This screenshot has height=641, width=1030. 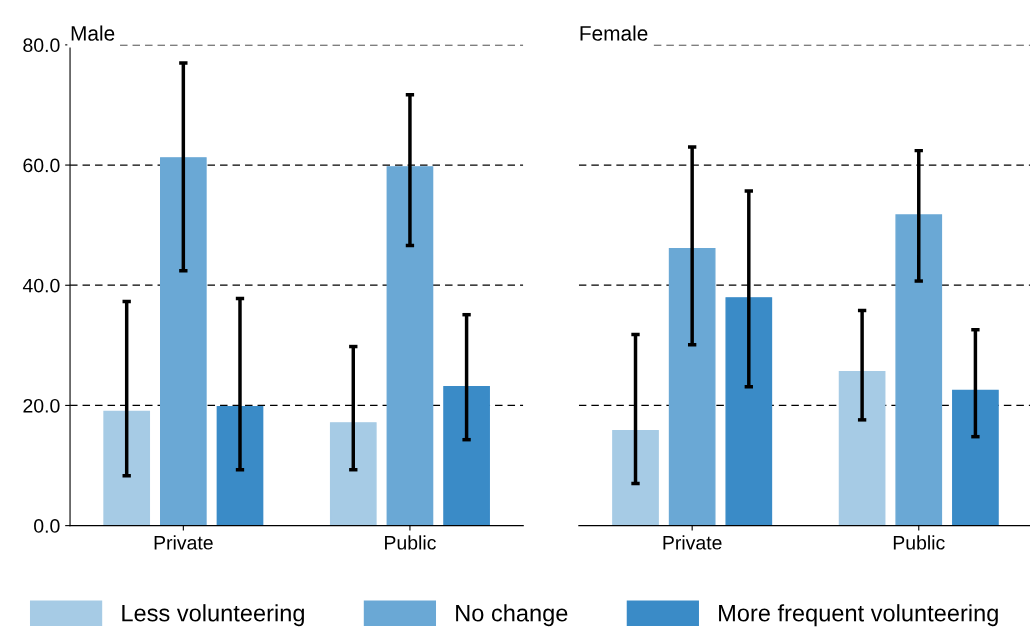 I want to click on y-tick-label: 80.0, so click(x=41, y=45).